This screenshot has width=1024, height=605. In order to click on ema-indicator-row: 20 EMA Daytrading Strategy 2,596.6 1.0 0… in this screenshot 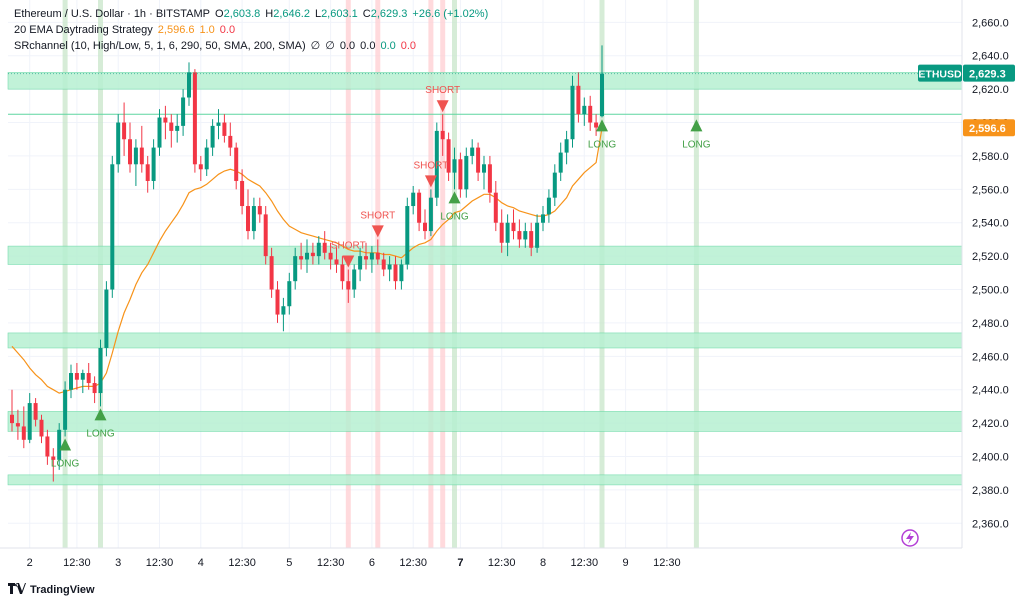, I will do `click(251, 30)`.